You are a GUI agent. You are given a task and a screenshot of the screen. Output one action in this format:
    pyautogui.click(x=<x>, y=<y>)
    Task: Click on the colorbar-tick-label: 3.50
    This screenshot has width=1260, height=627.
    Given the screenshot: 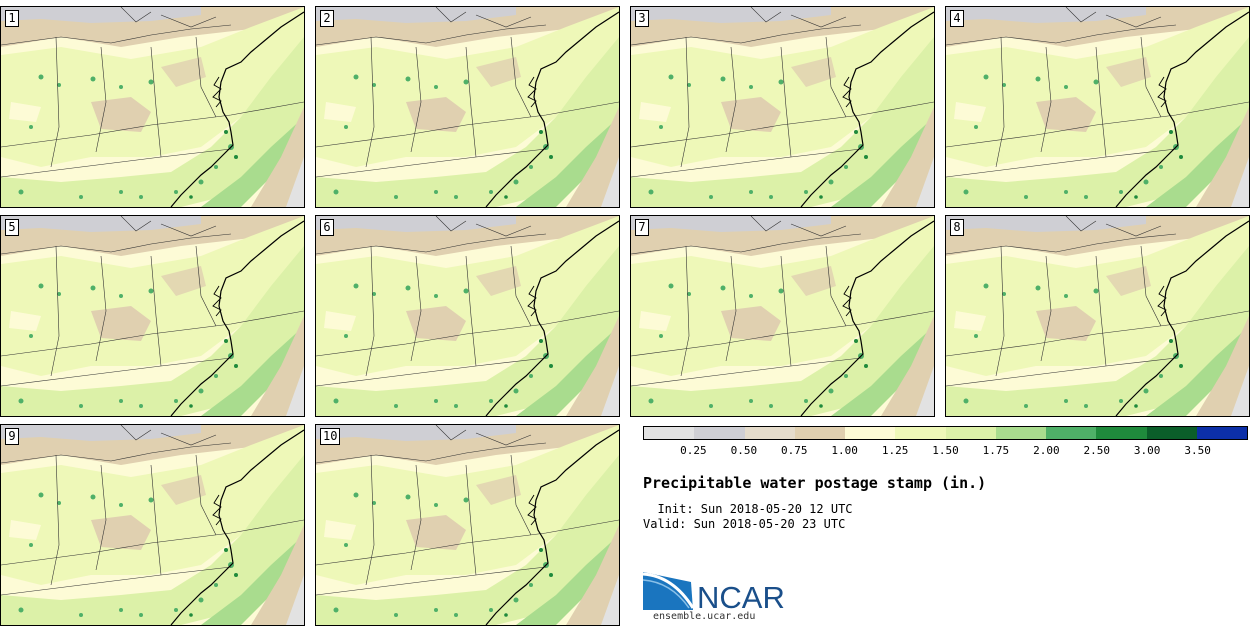 What is the action you would take?
    pyautogui.click(x=1197, y=450)
    